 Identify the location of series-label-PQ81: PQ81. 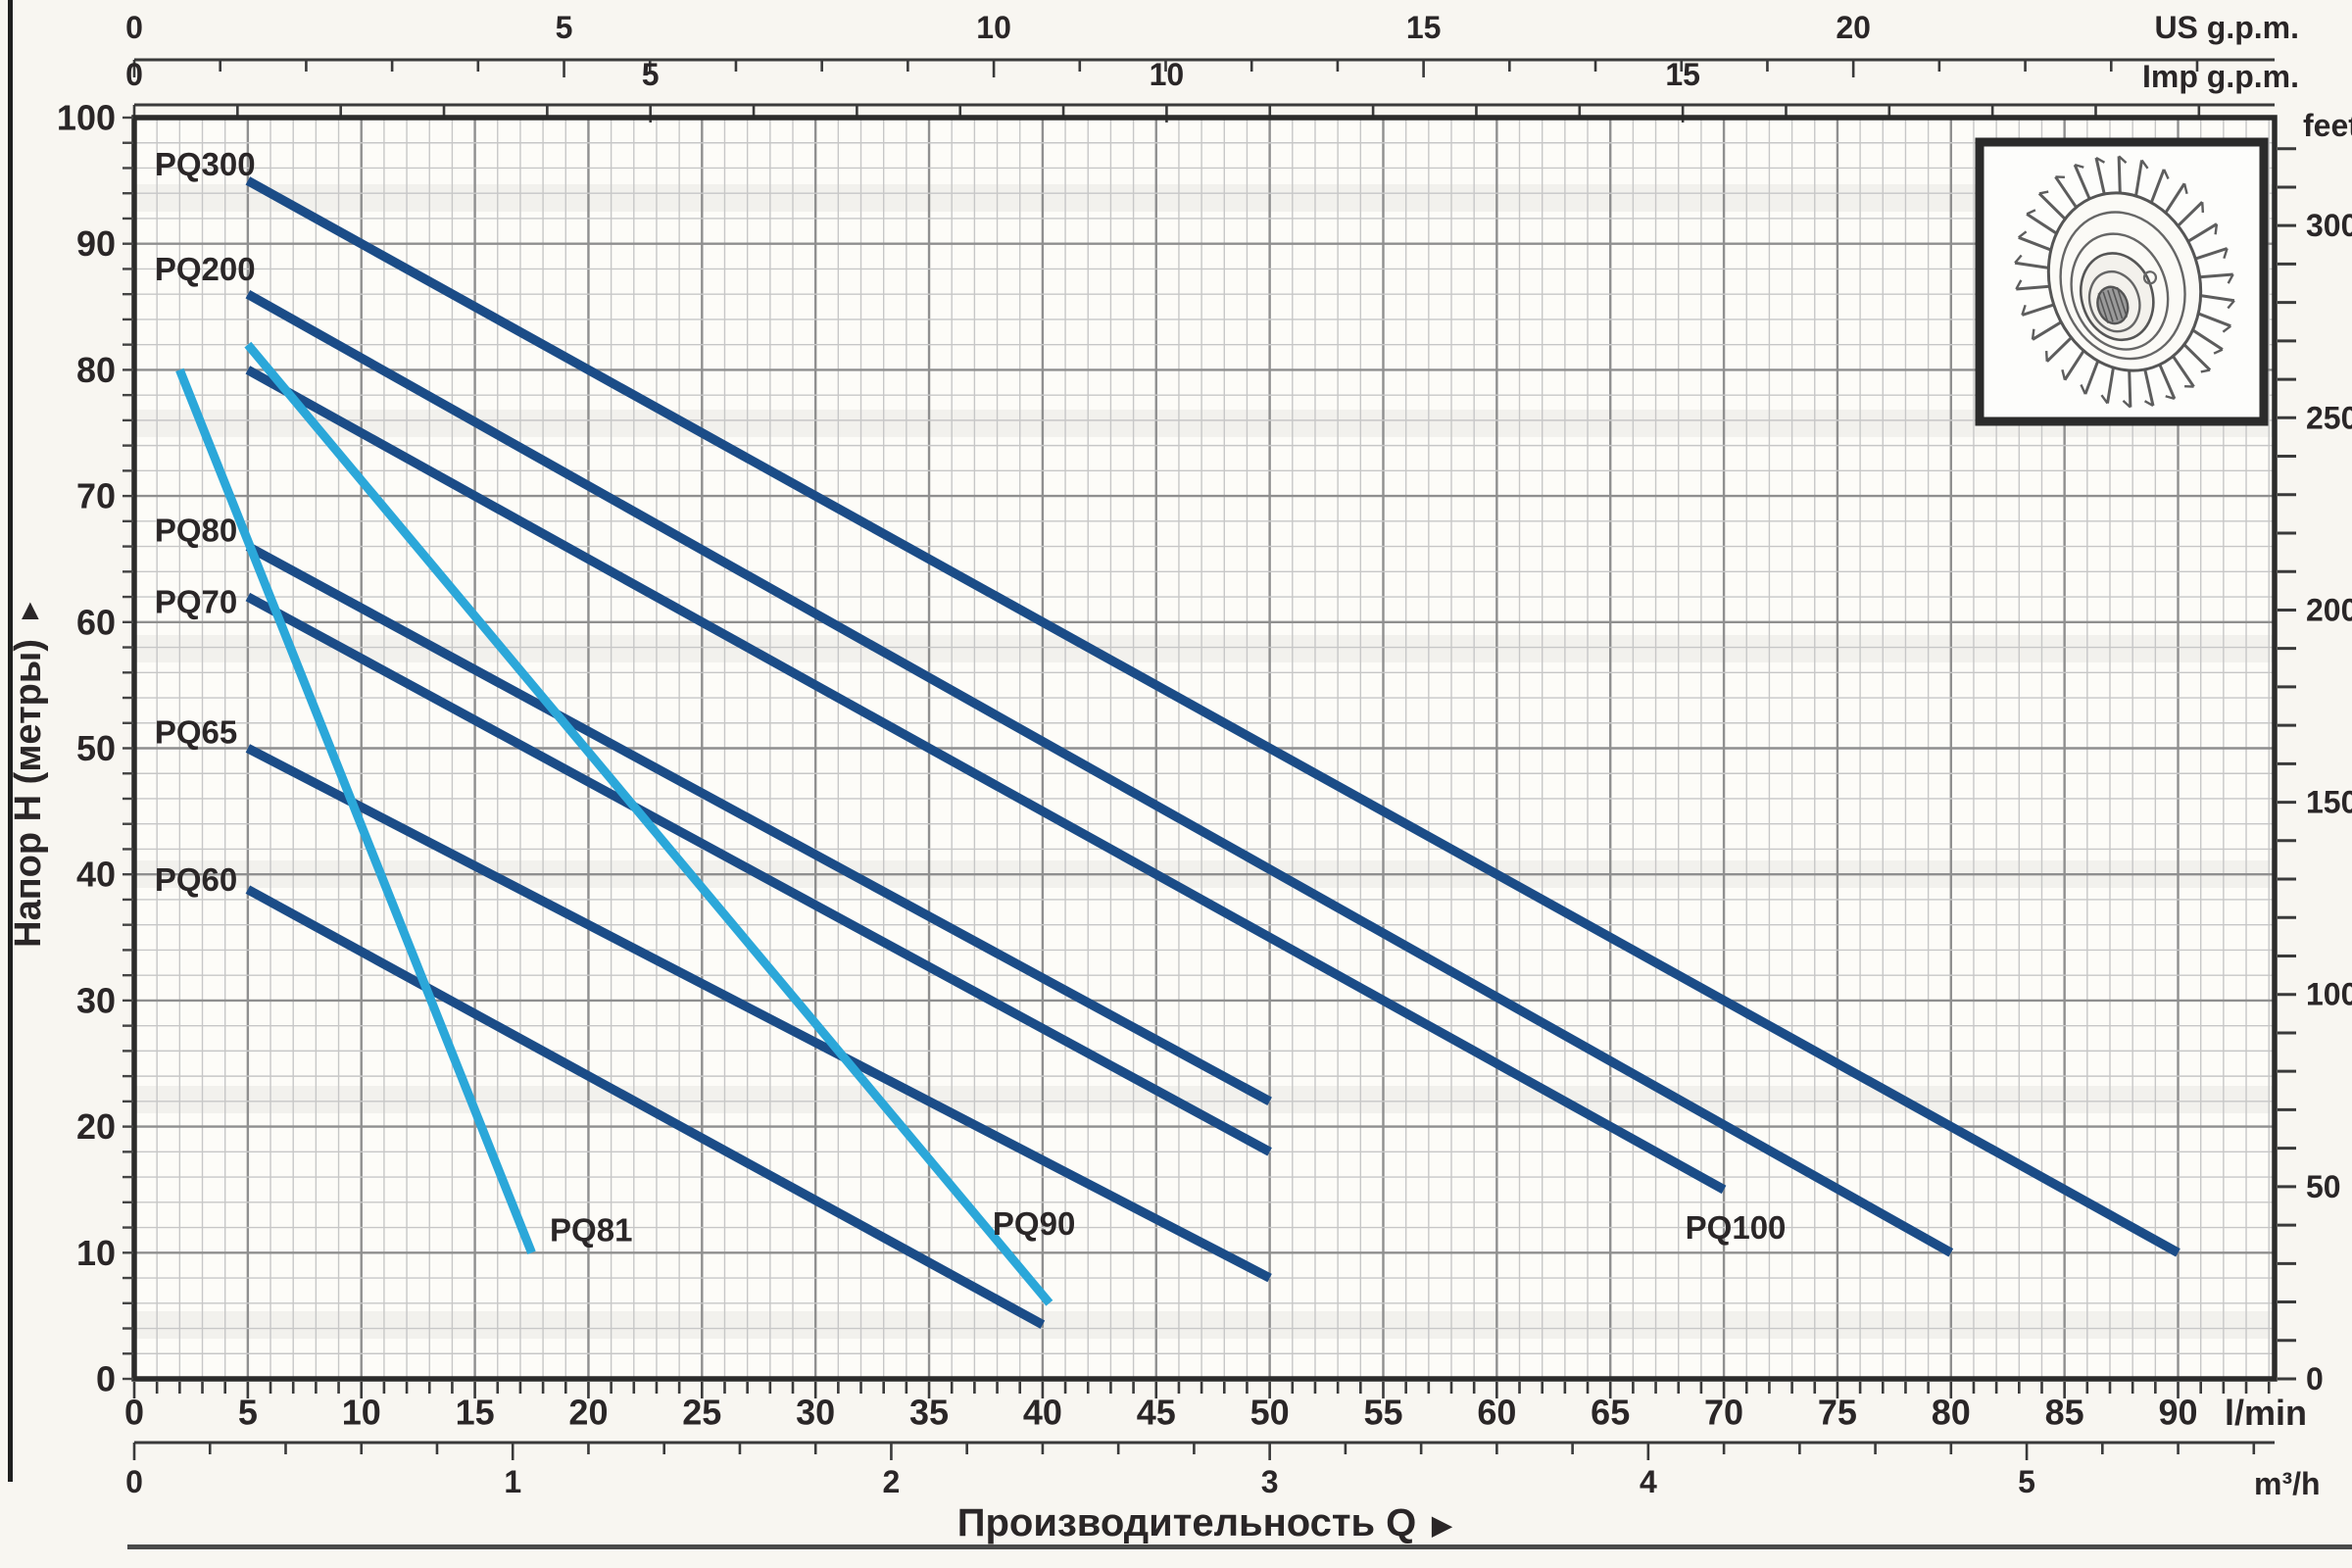
(591, 1230).